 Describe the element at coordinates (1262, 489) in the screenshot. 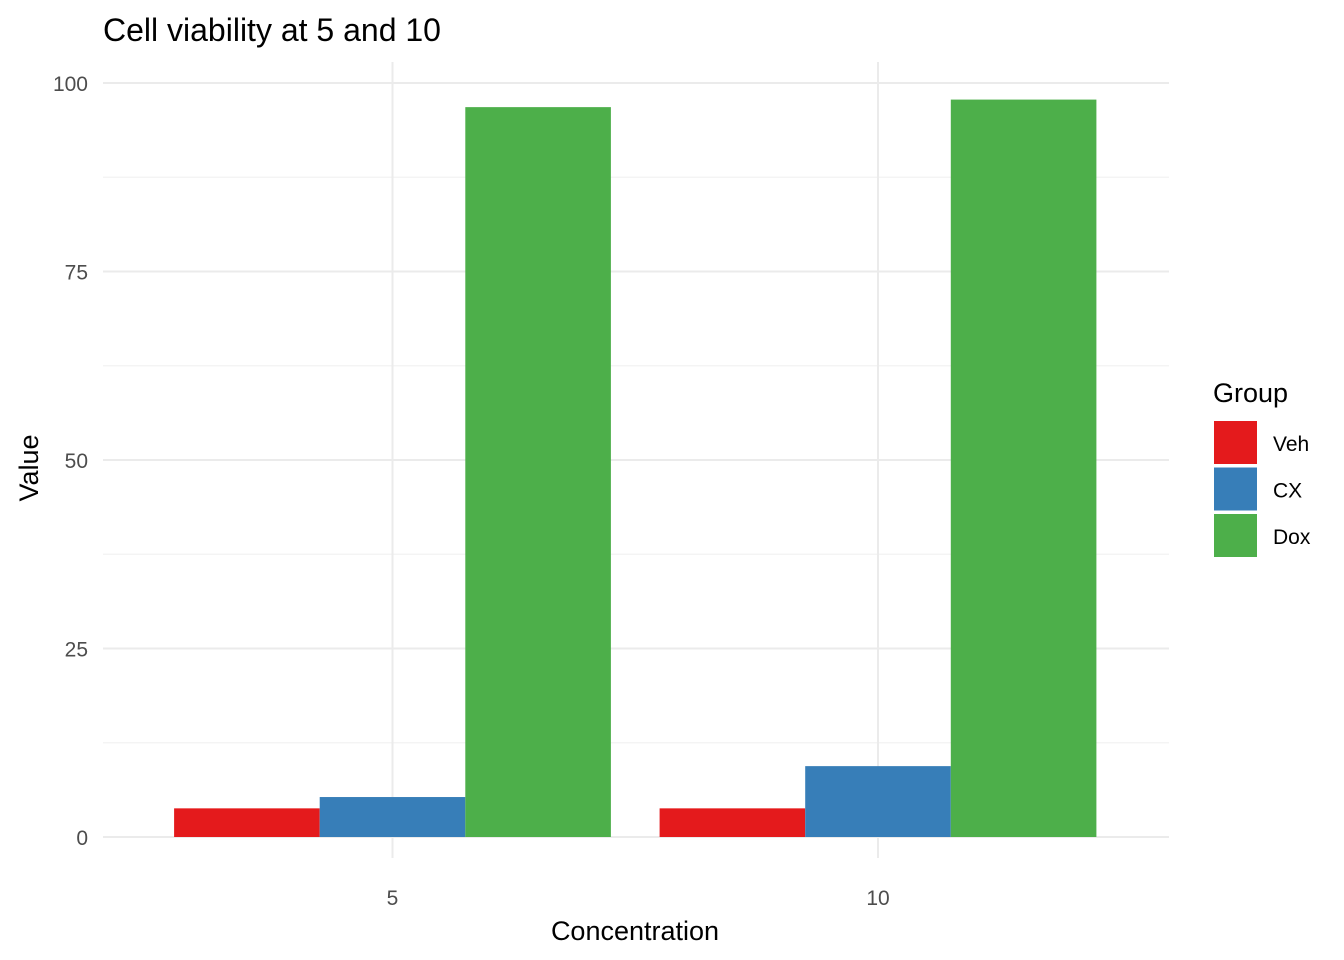

I see `legend-items: Veh CX Dox` at that location.